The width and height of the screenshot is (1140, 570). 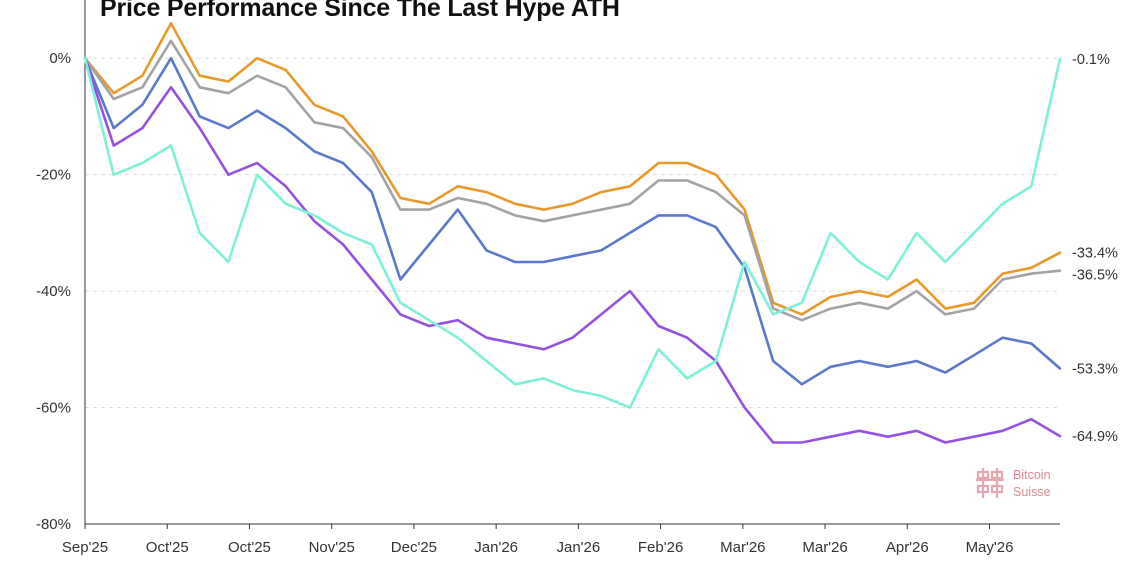 I want to click on y-tick-label: -40%, so click(x=53, y=291).